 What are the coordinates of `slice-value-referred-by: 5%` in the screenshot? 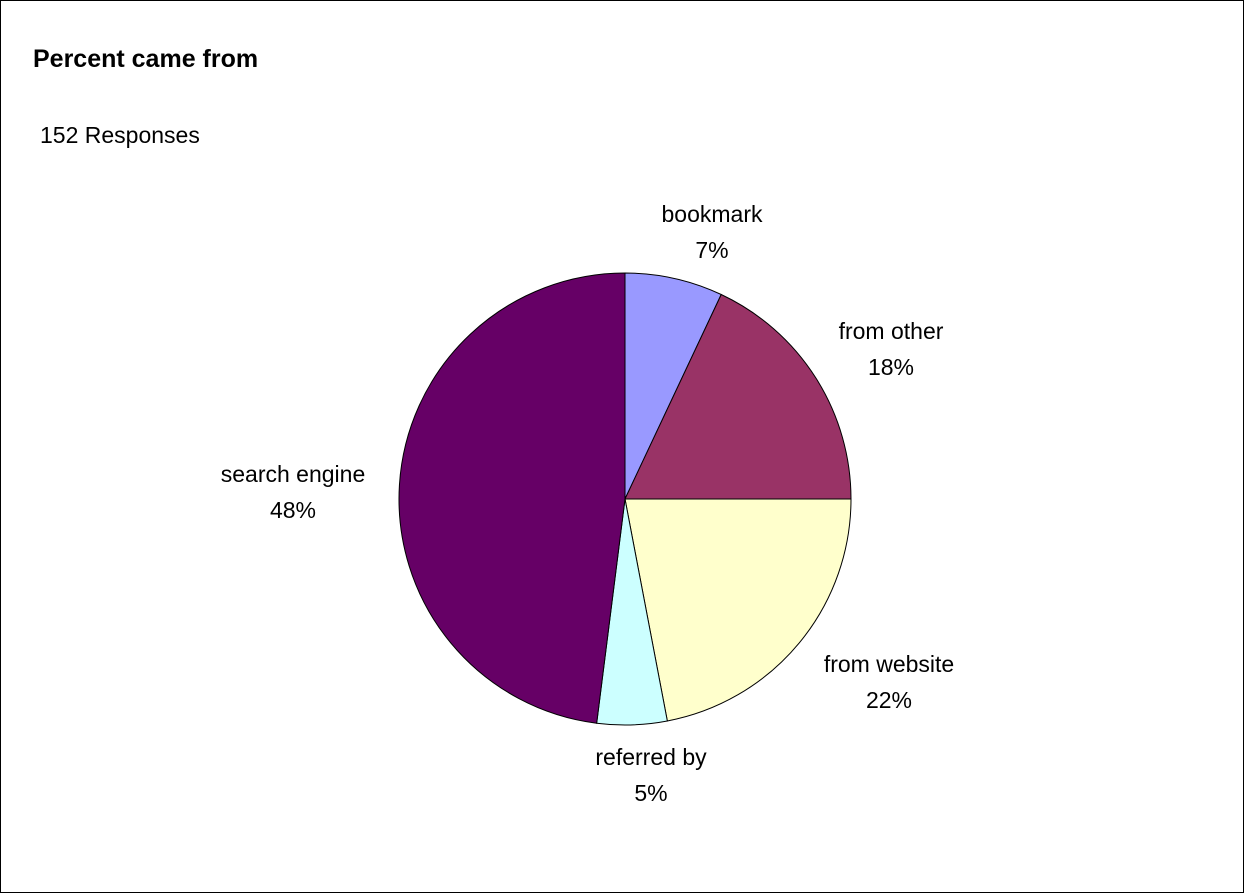 It's located at (650, 793).